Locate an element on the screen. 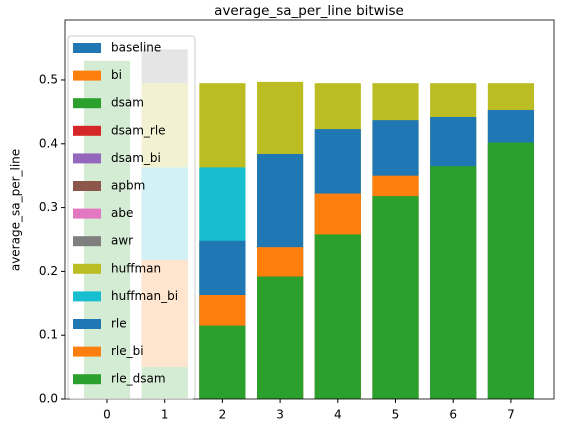  legend-label: huffman is located at coordinates (136, 268).